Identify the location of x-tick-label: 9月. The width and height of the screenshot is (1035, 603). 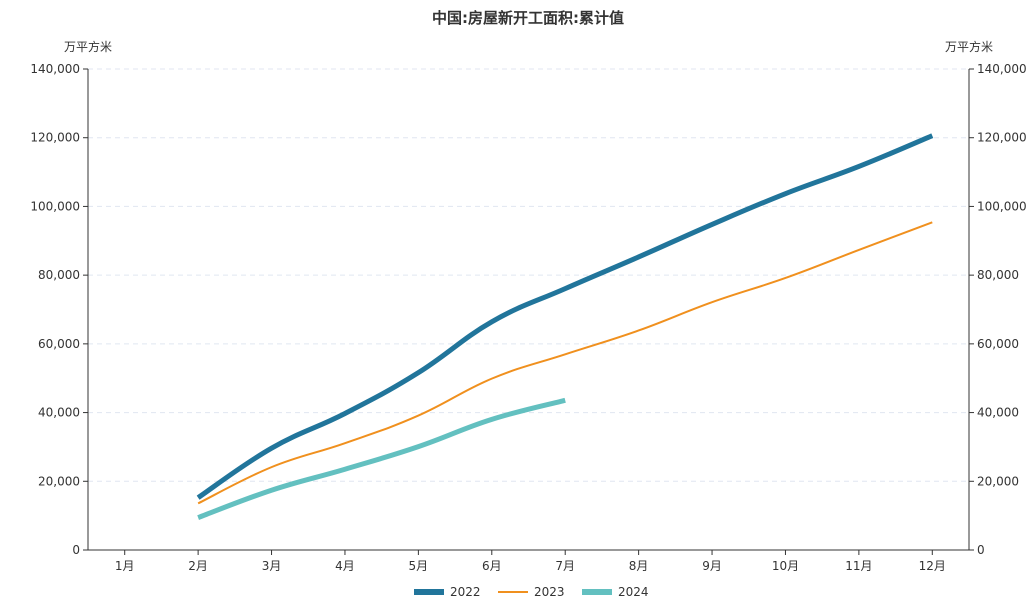
(712, 566).